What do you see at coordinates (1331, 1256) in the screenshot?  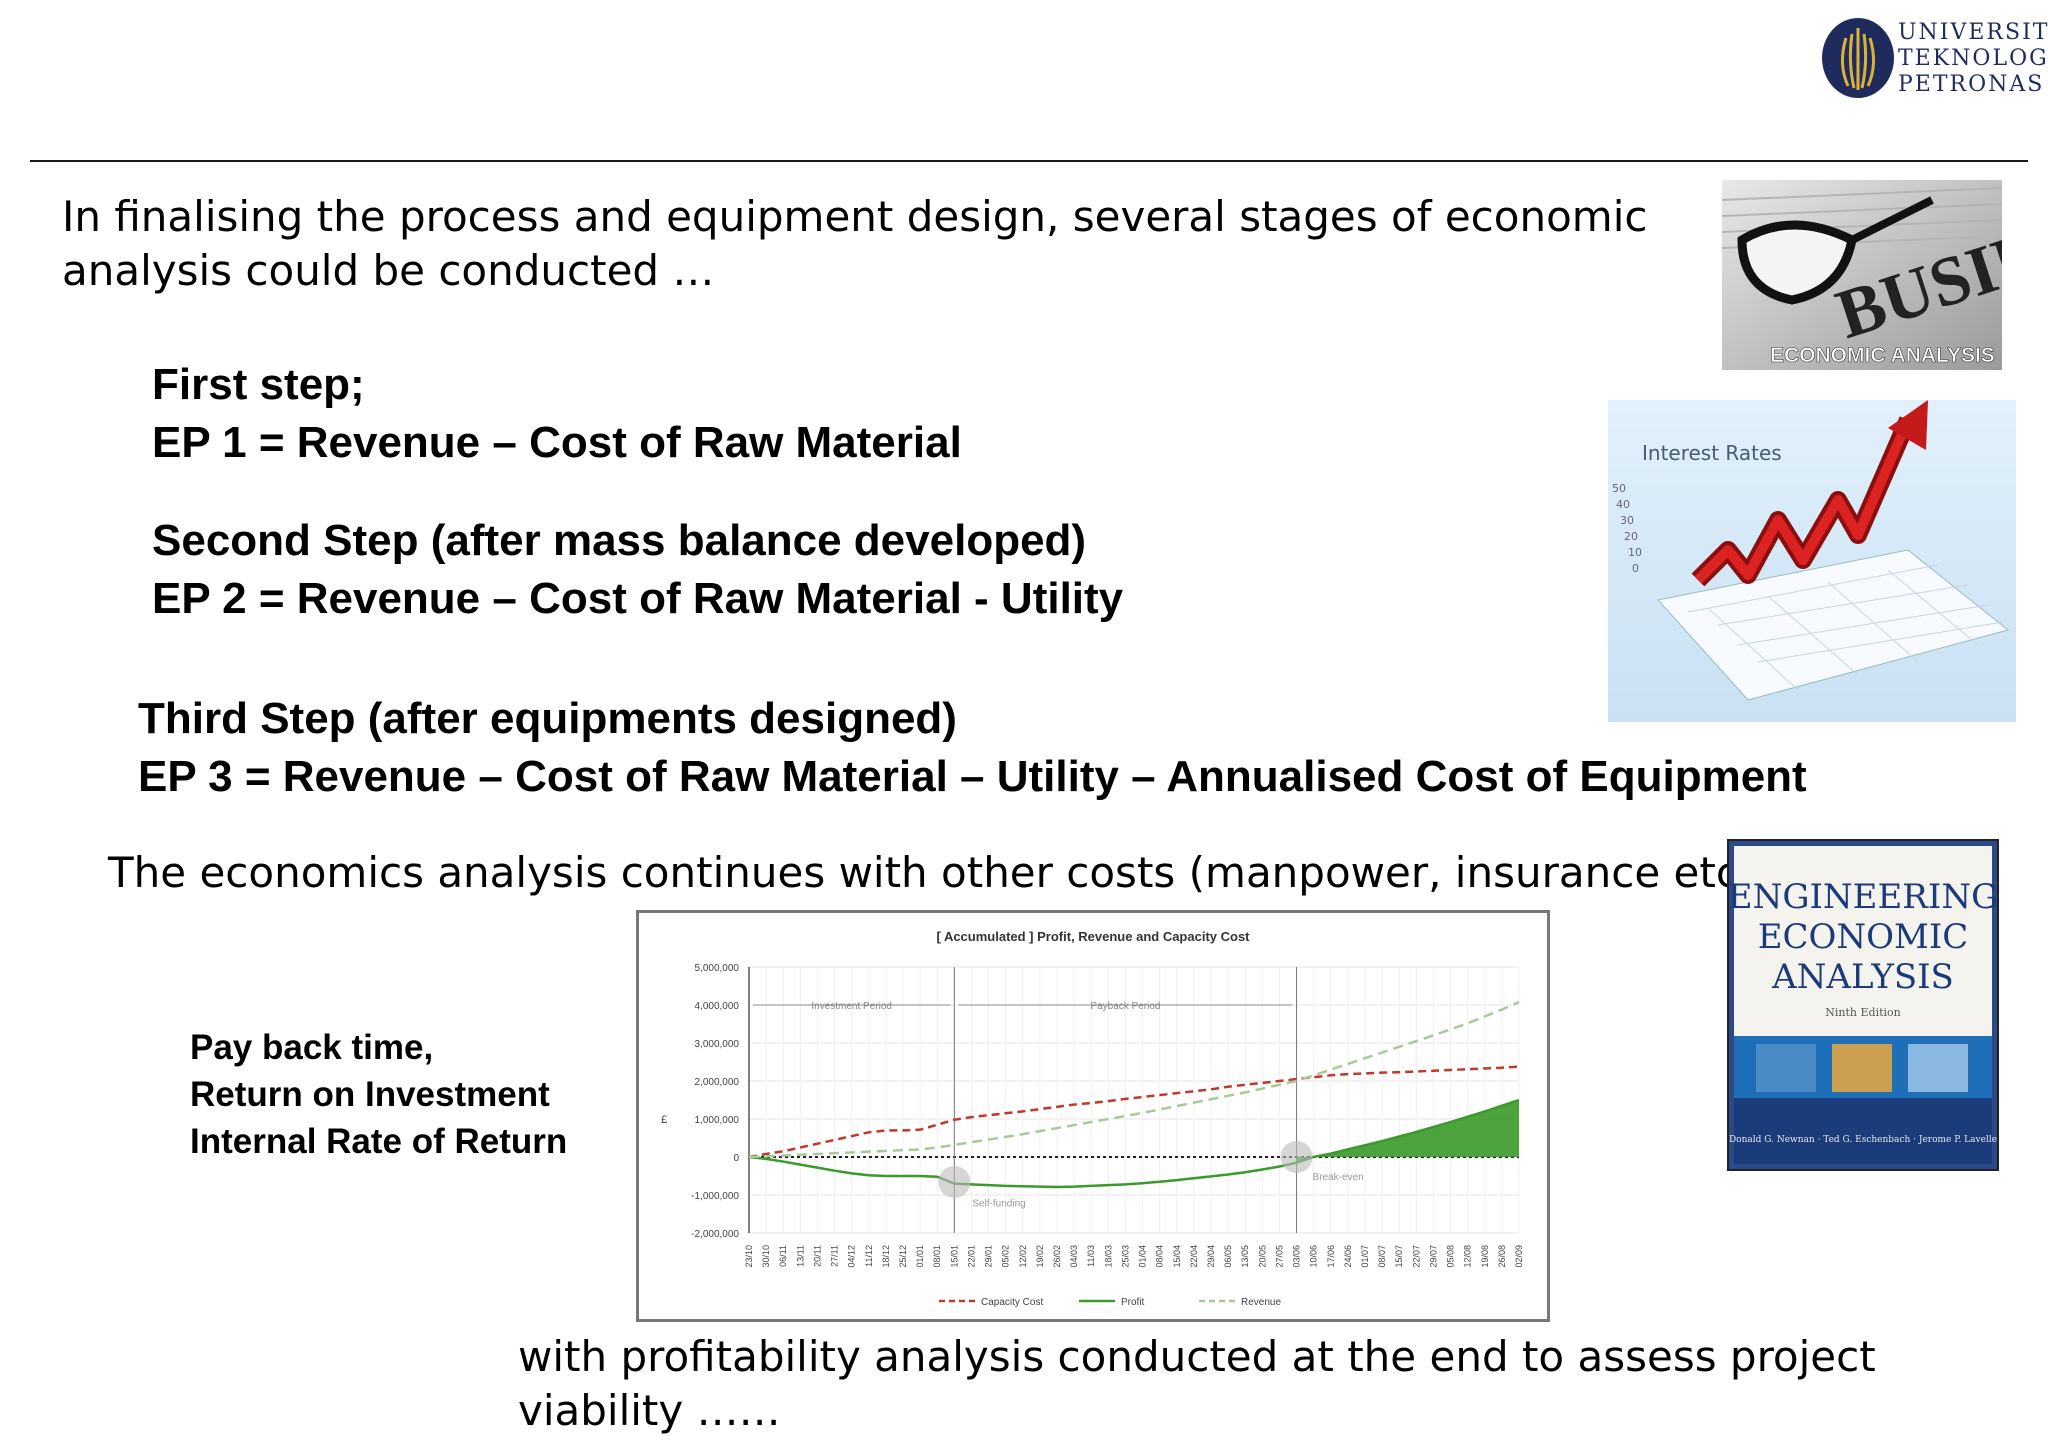 I see `x-tick-label: 17/06` at bounding box center [1331, 1256].